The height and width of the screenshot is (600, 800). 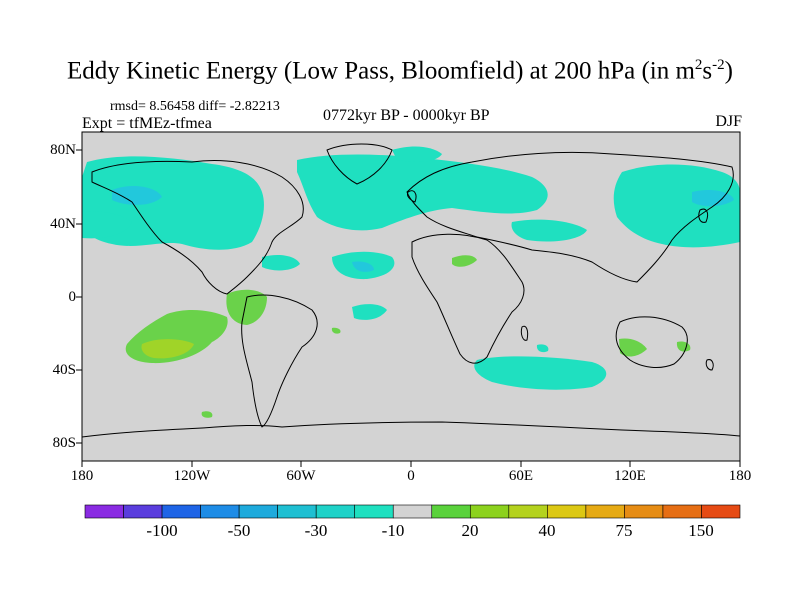 I want to click on colorbar-label: 20, so click(x=470, y=530).